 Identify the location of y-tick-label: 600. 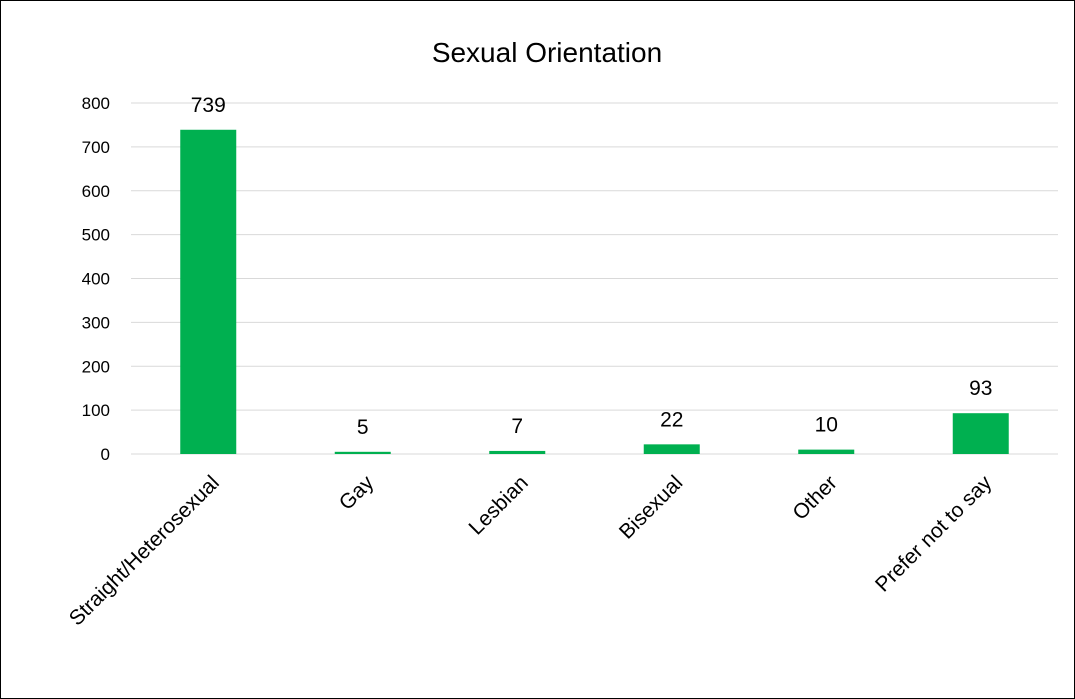
(96, 191).